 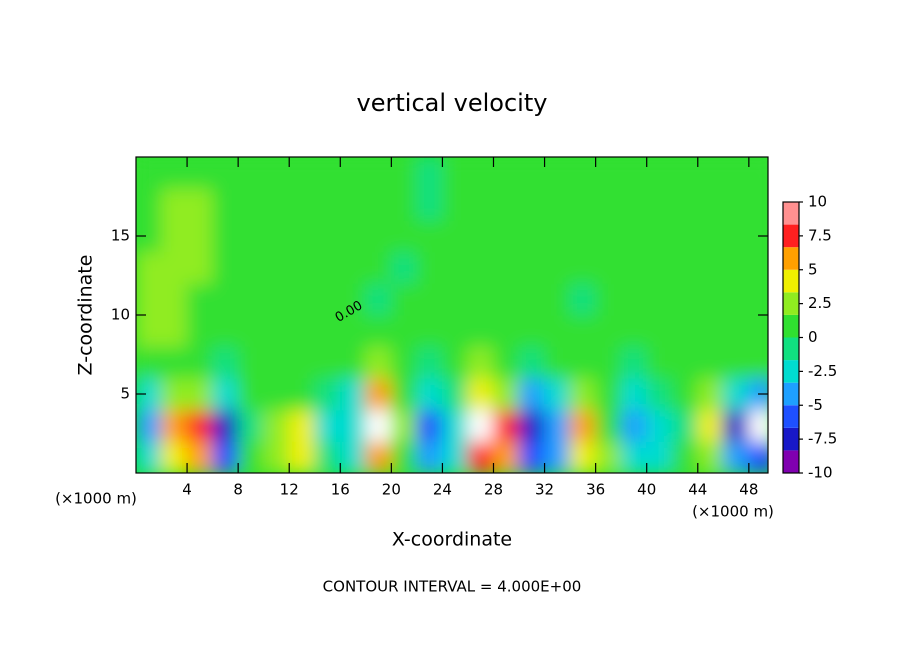 What do you see at coordinates (452, 587) in the screenshot?
I see `annotation: CONTOUR INTERVAL = 4.000E+00` at bounding box center [452, 587].